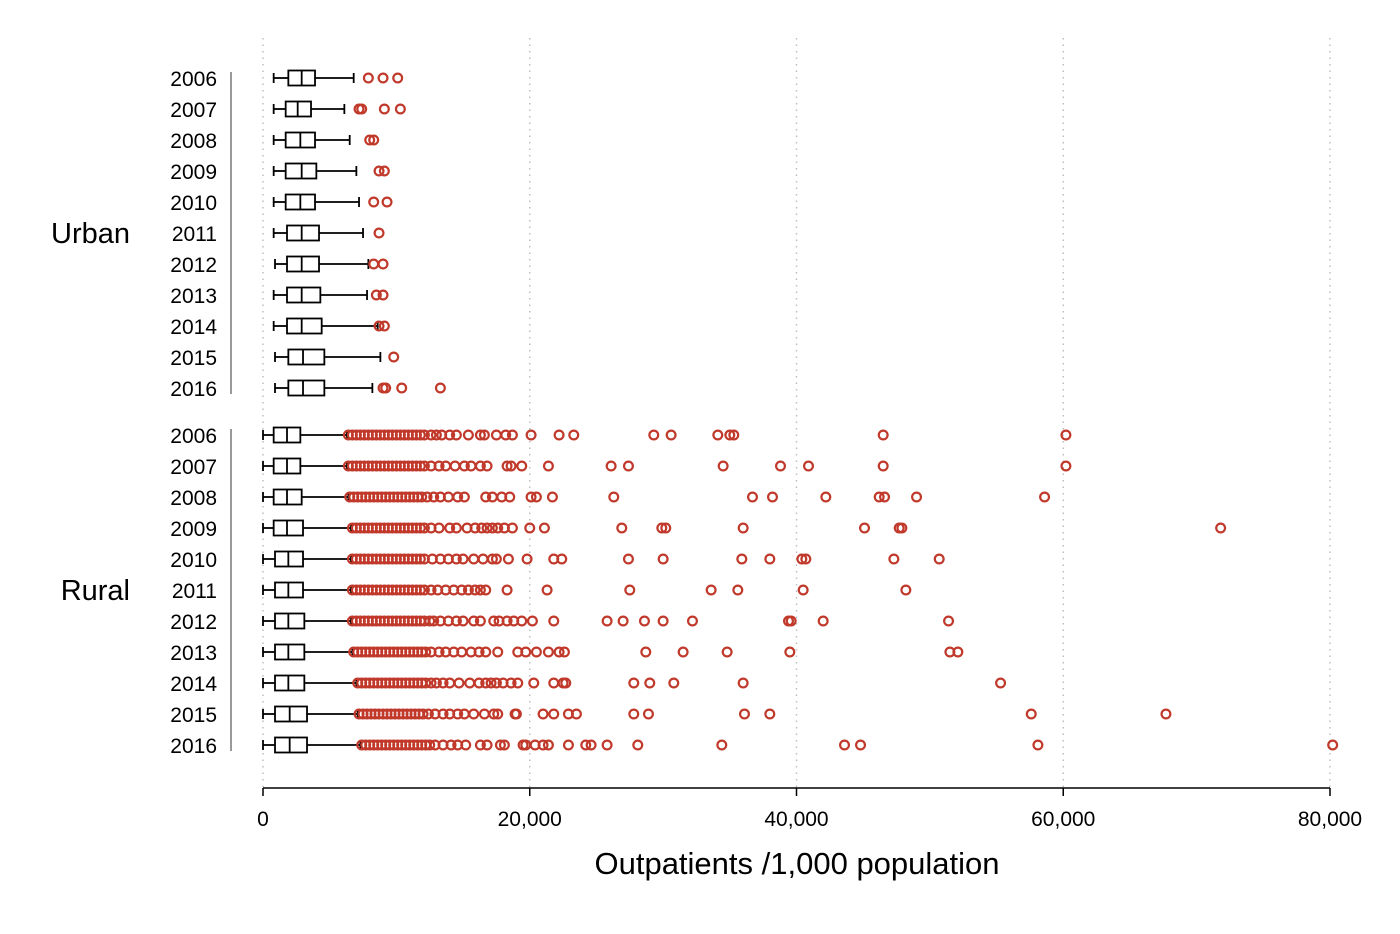  What do you see at coordinates (193, 529) in the screenshot?
I see `year-label: 2009` at bounding box center [193, 529].